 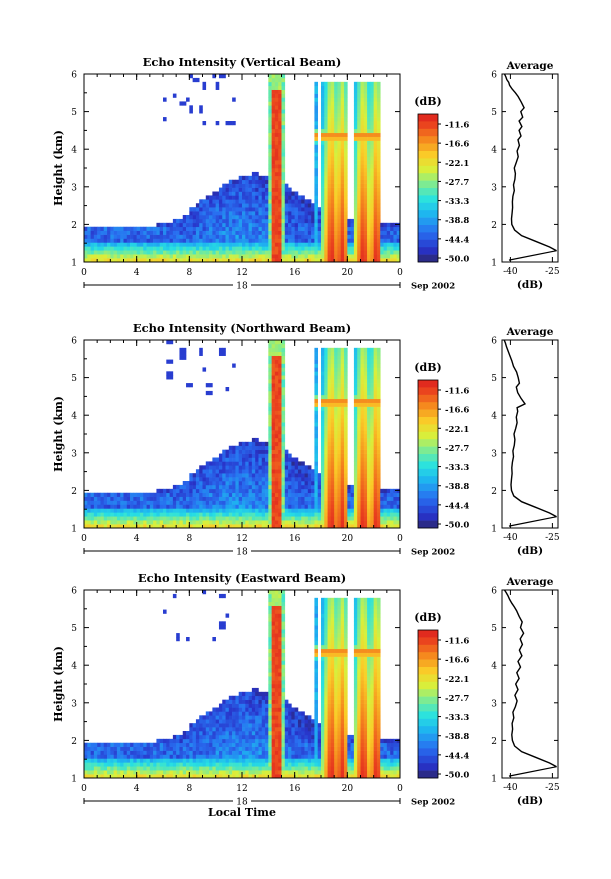 I want to click on y-tick-label: 3, so click(x=74, y=454).